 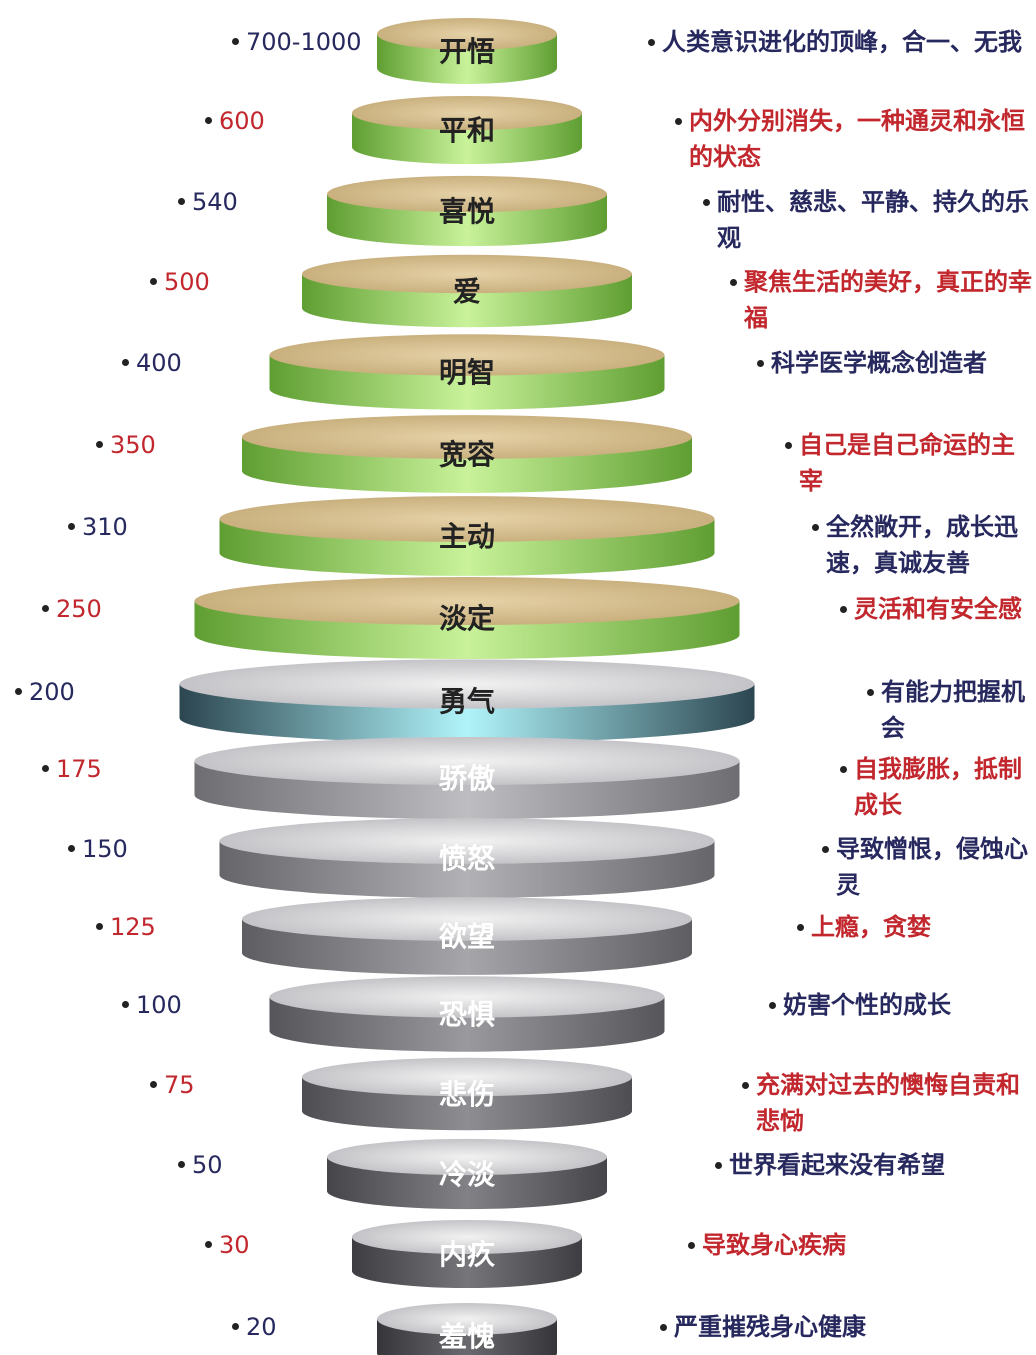 What do you see at coordinates (159, 363) in the screenshot?
I see `level-value: 400` at bounding box center [159, 363].